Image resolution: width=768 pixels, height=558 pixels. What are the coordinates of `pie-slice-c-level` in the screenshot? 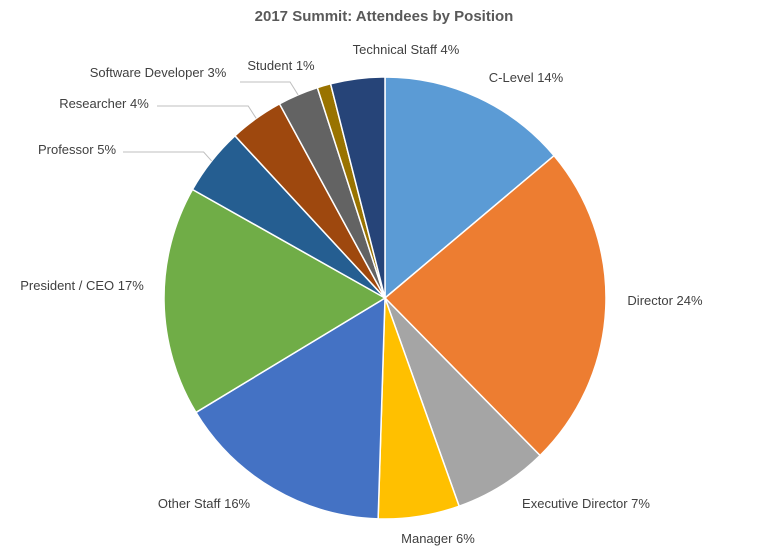 It's located at (470, 188).